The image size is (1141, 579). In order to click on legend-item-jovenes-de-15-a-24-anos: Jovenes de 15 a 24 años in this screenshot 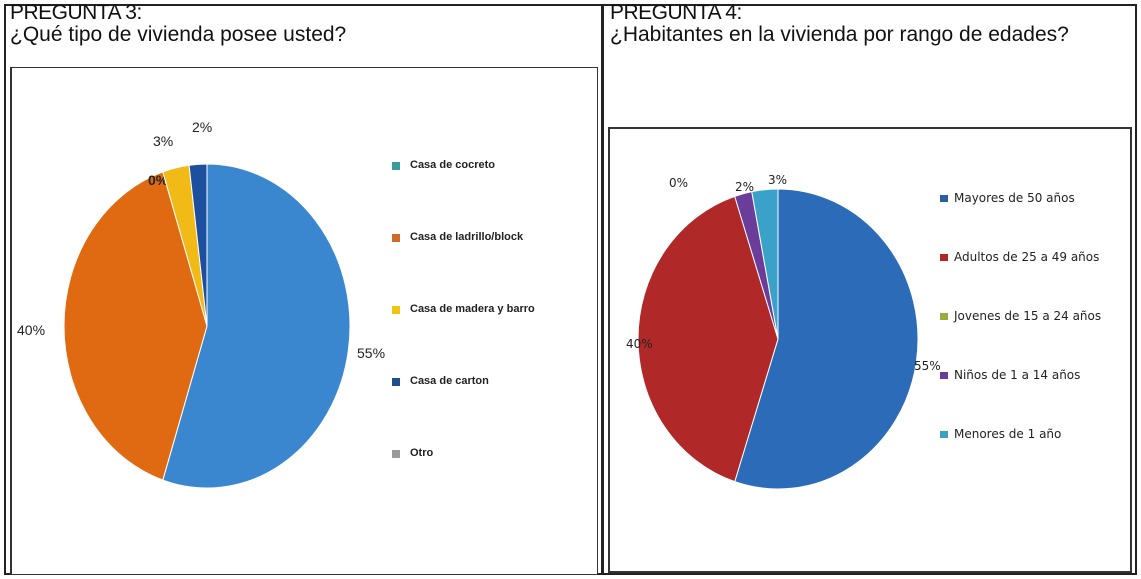, I will do `click(1022, 316)`.